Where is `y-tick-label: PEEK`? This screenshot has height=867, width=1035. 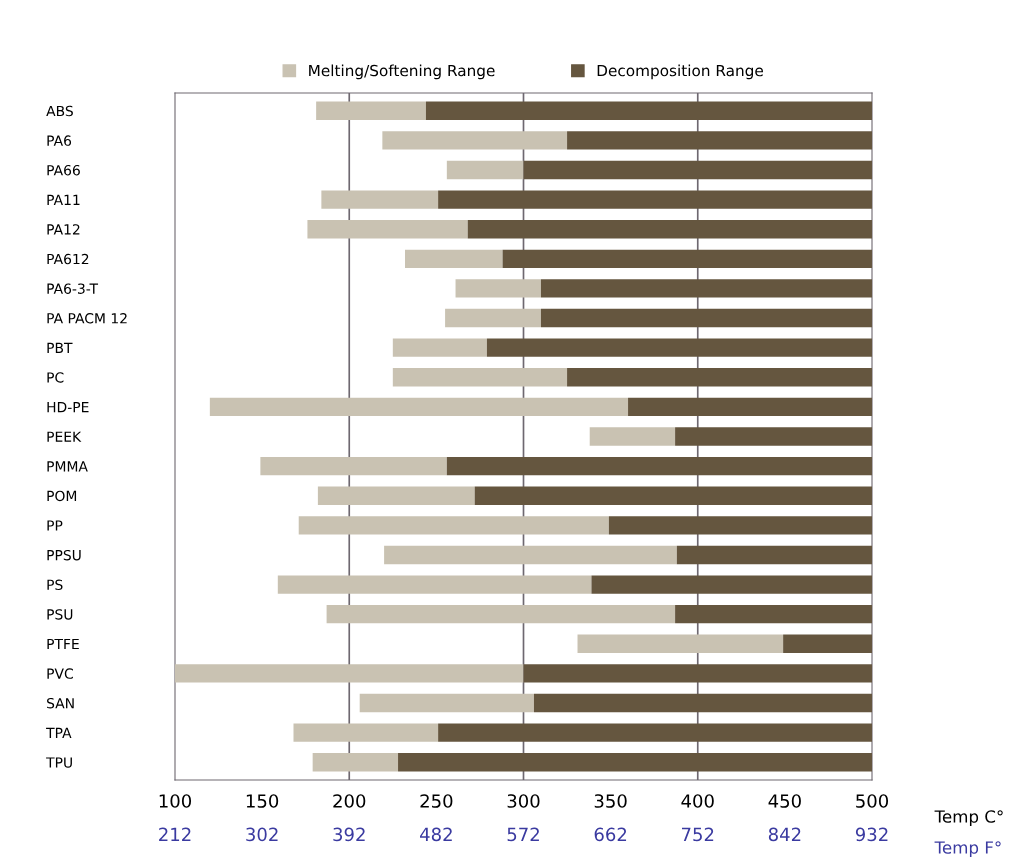 y-tick-label: PEEK is located at coordinates (64, 436).